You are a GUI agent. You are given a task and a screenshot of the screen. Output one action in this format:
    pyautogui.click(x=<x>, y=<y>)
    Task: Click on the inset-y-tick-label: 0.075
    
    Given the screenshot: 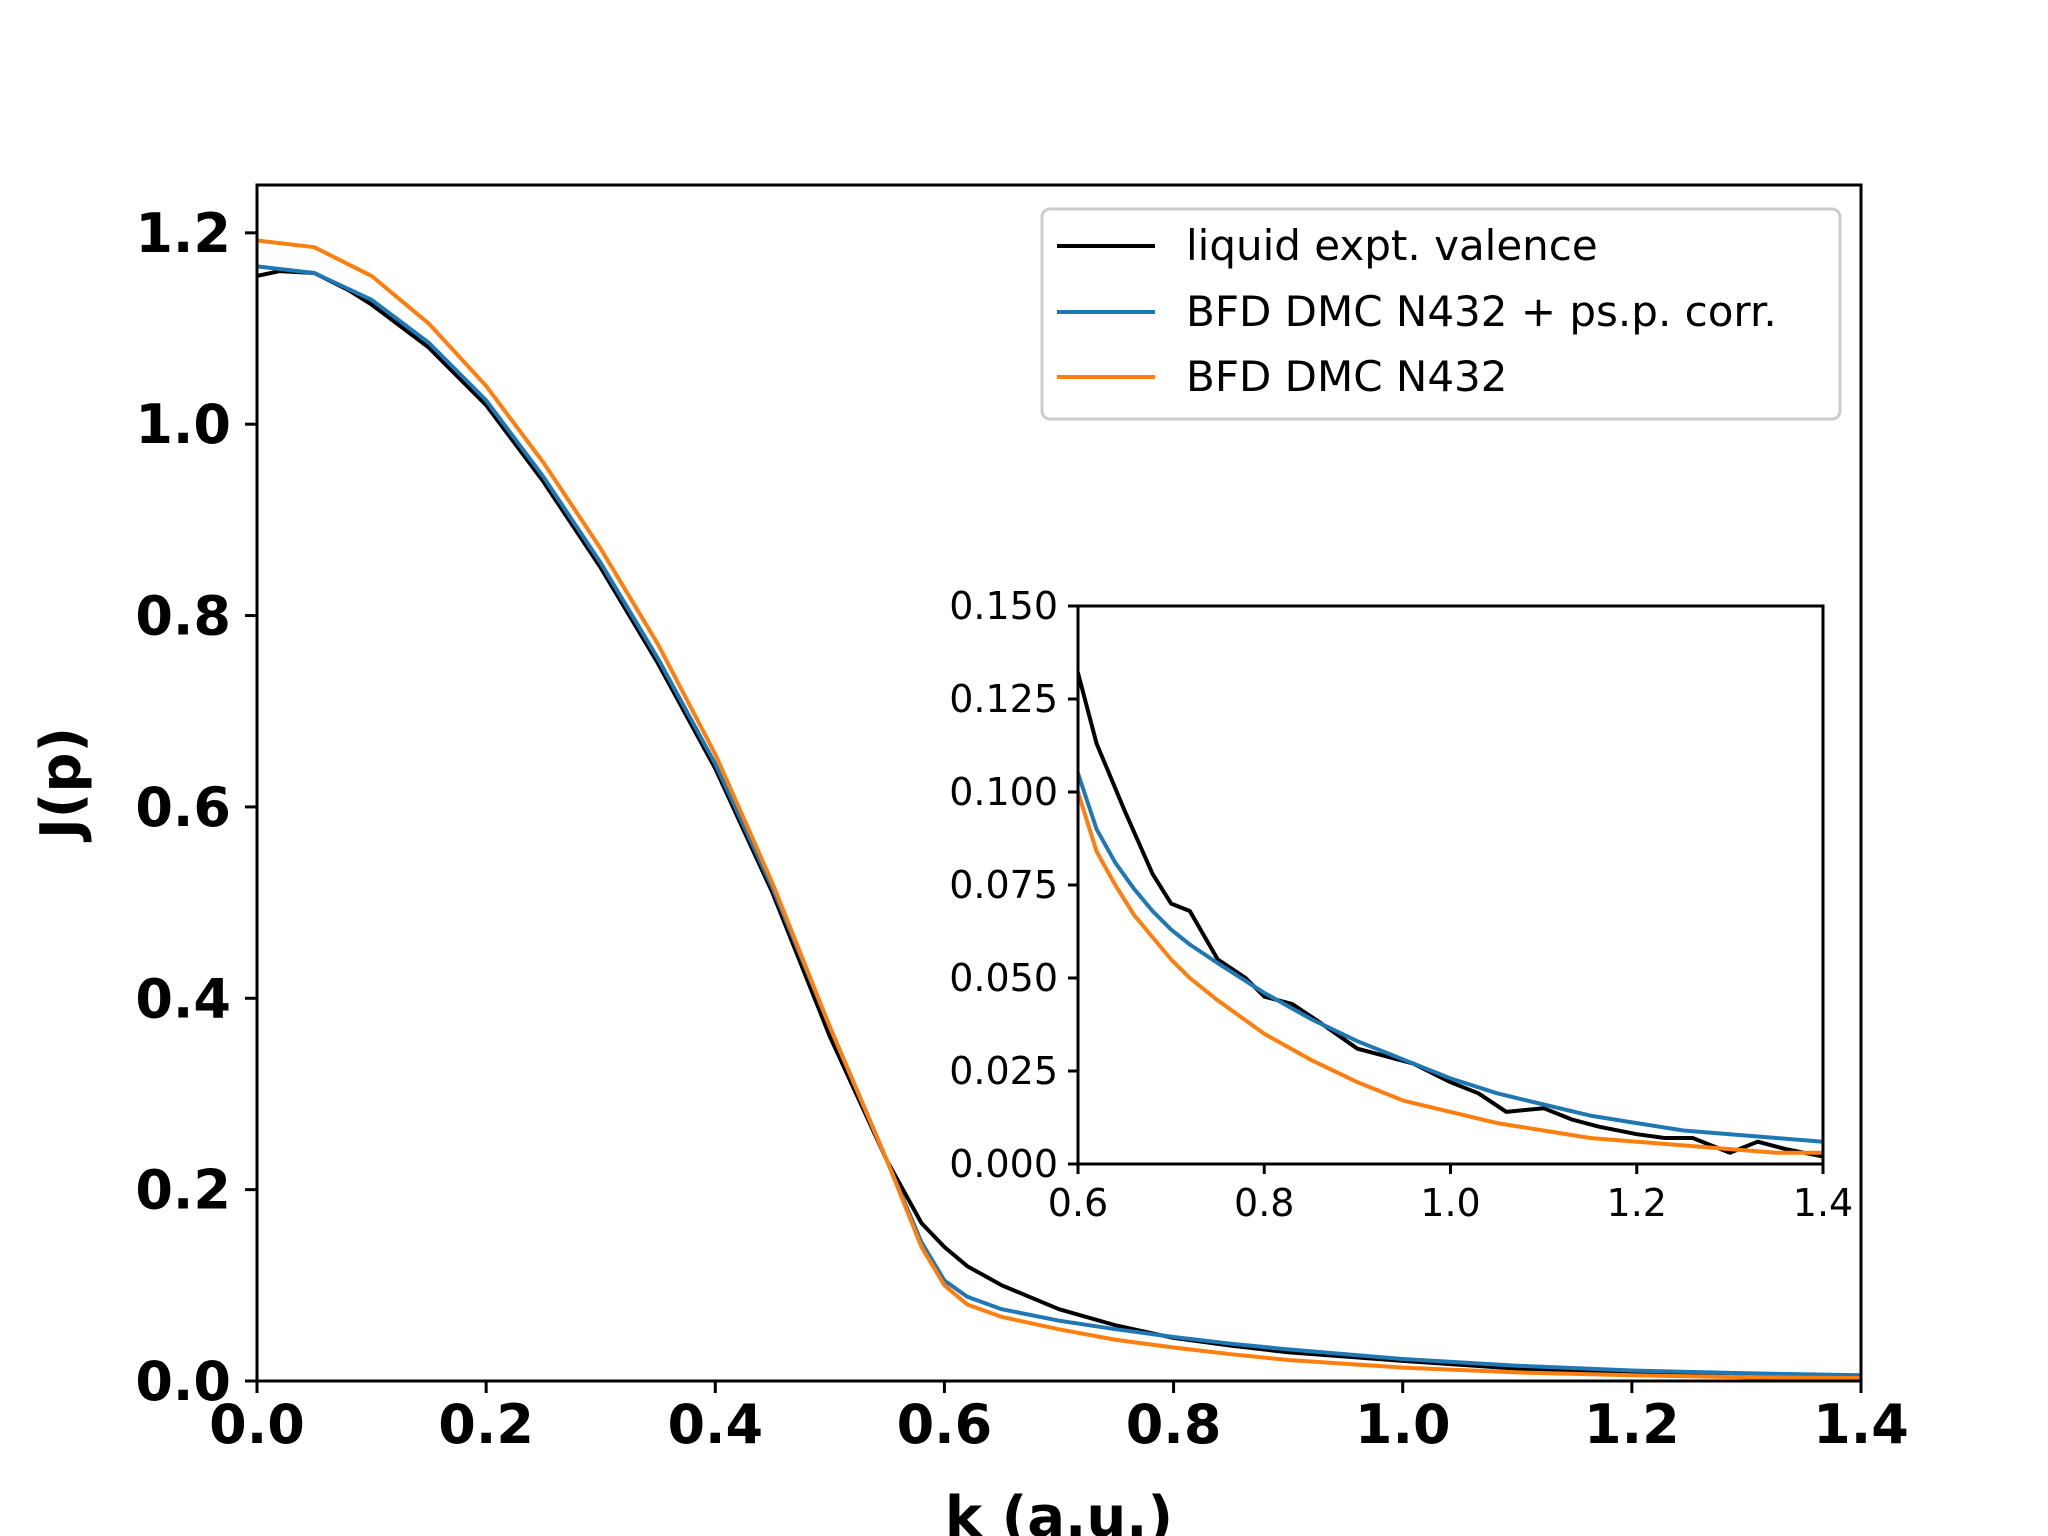 What is the action you would take?
    pyautogui.click(x=1003, y=885)
    